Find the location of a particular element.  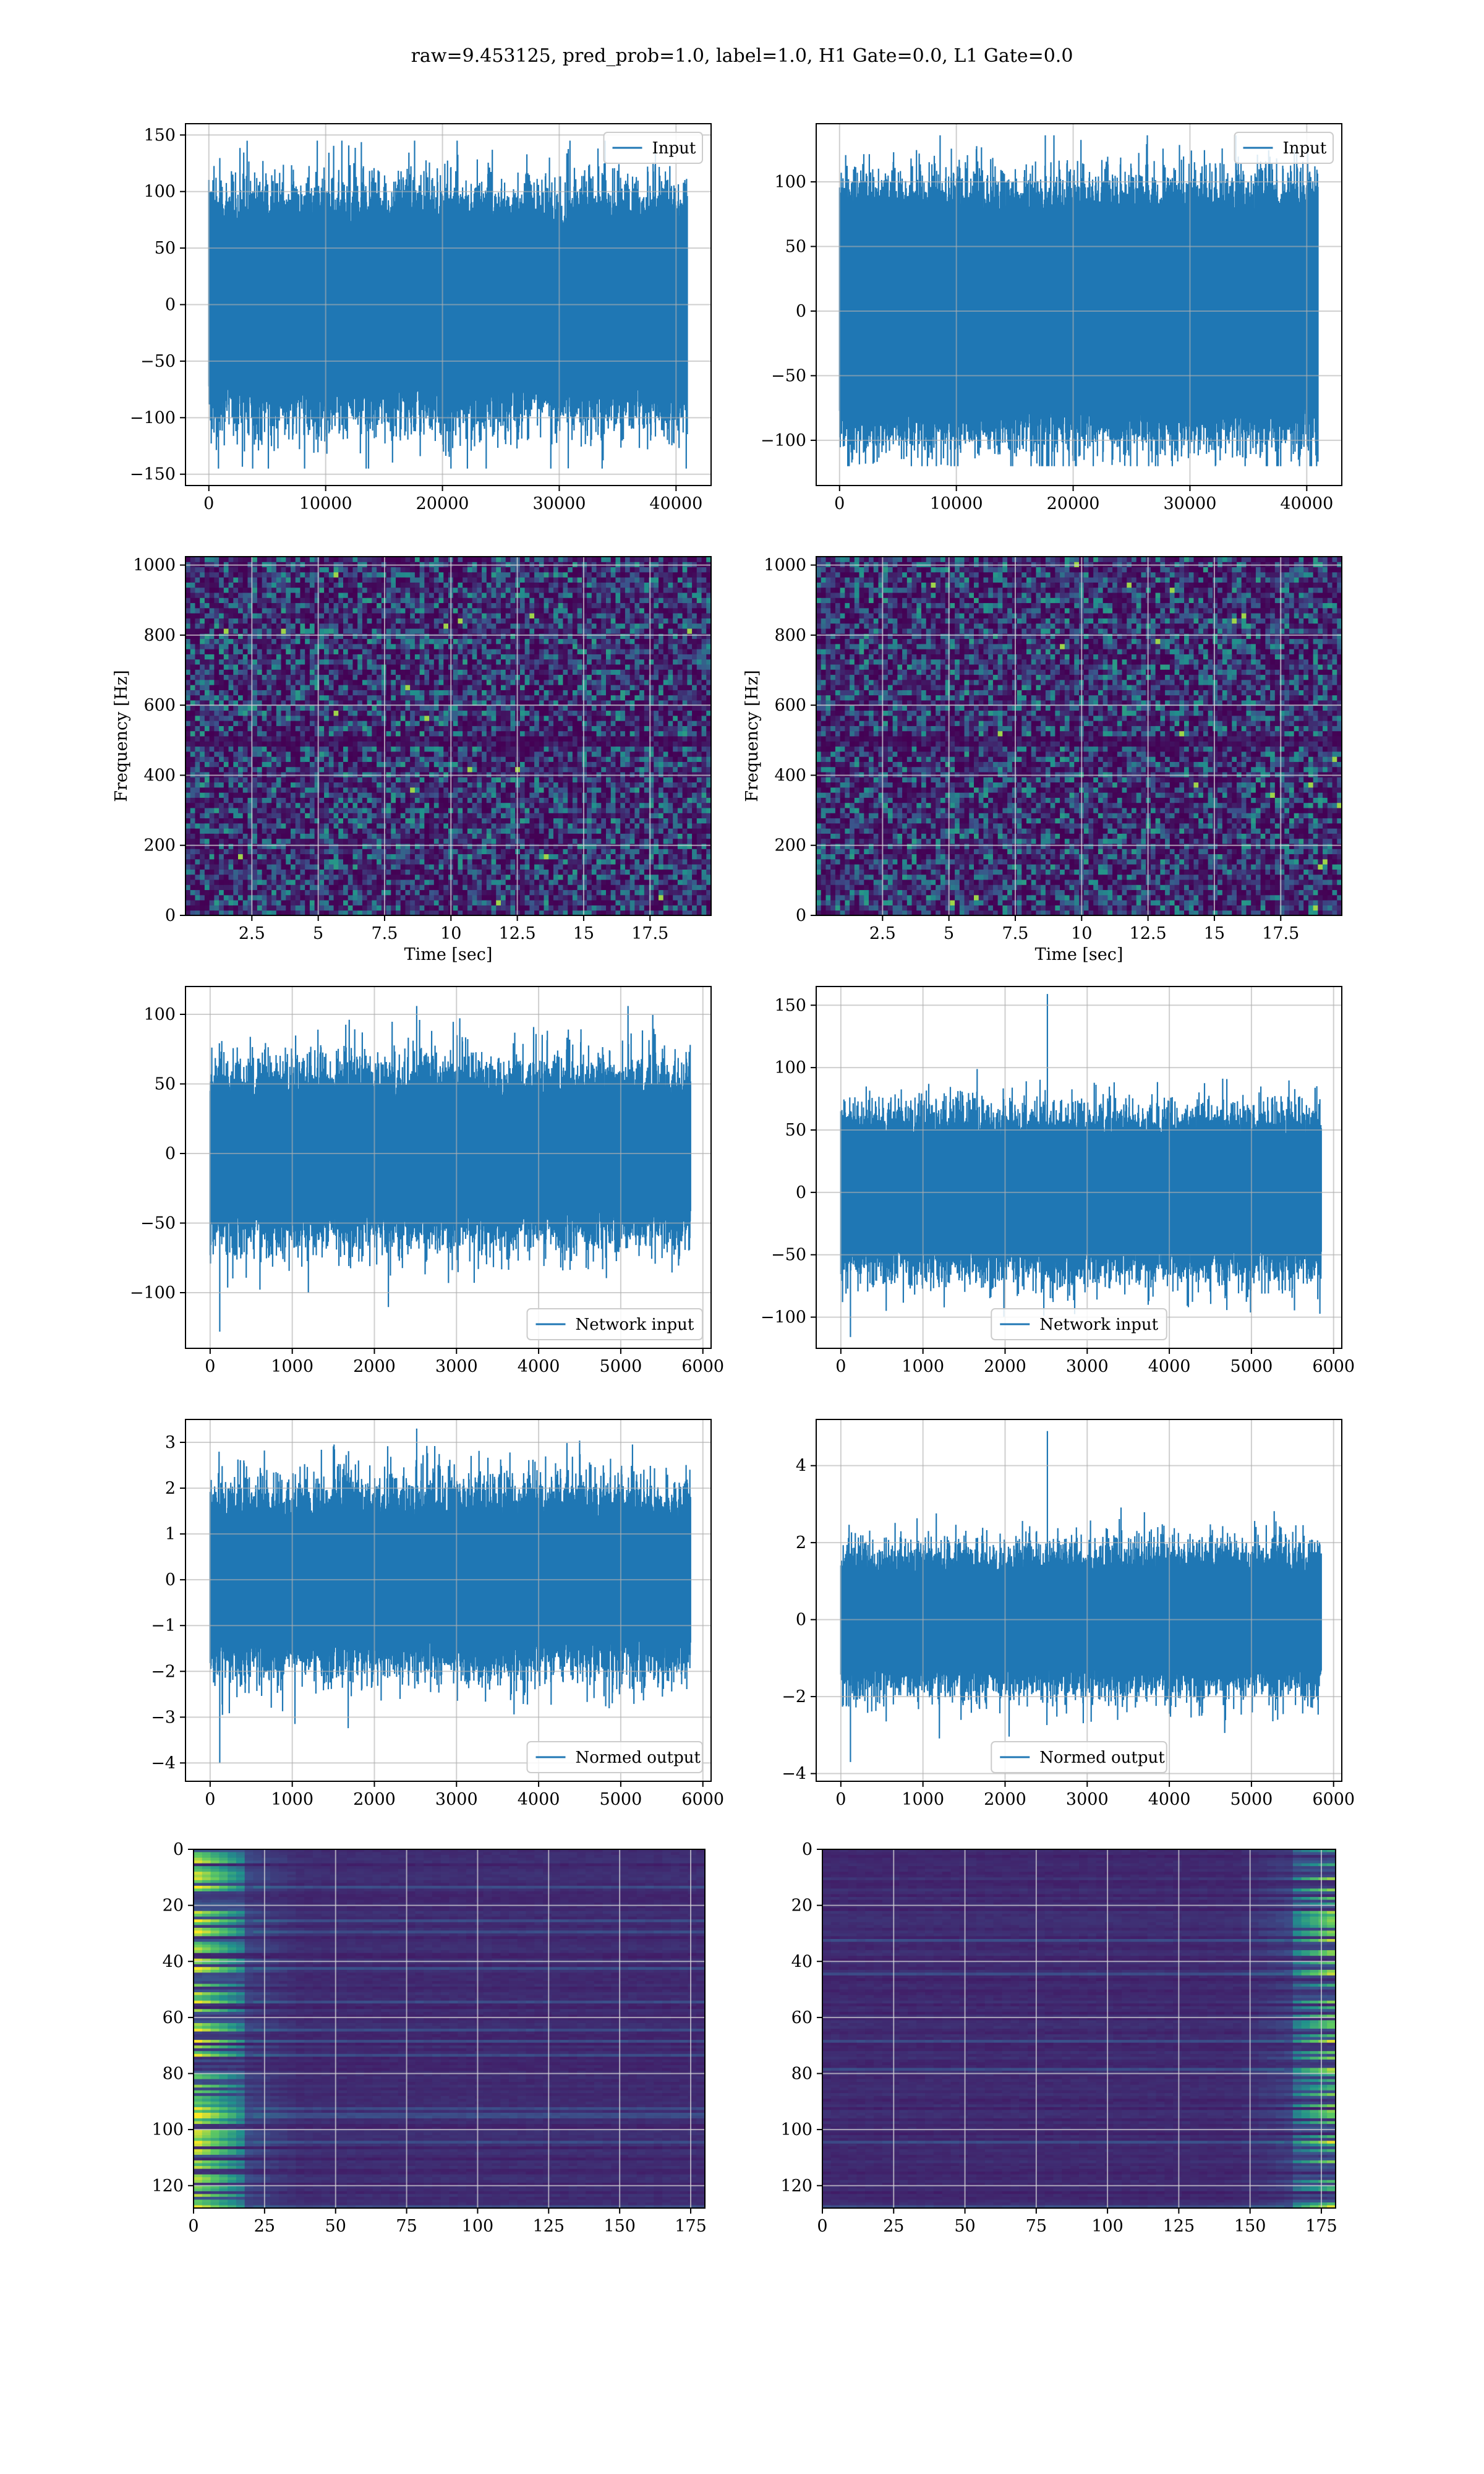

y-tick-label: 0 is located at coordinates (801, 311).